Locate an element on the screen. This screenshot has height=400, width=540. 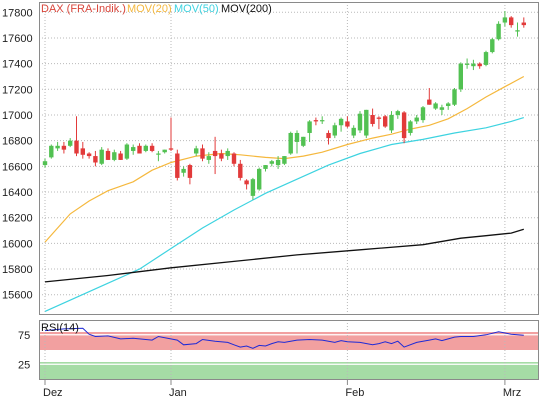
price-y-tick: 16400 is located at coordinates (17, 193).